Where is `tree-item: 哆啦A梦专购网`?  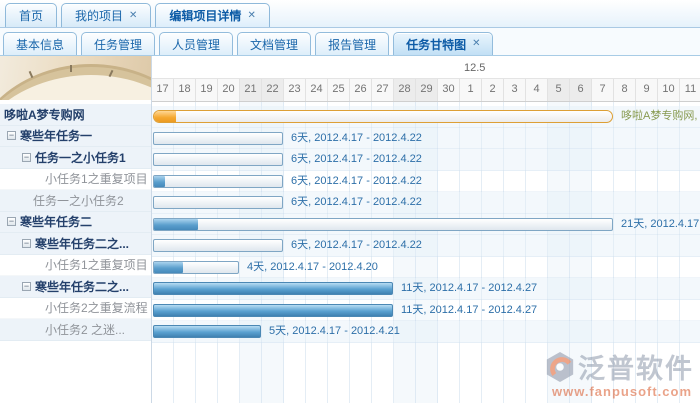
tree-item: 哆啦A梦专购网 is located at coordinates (75, 115).